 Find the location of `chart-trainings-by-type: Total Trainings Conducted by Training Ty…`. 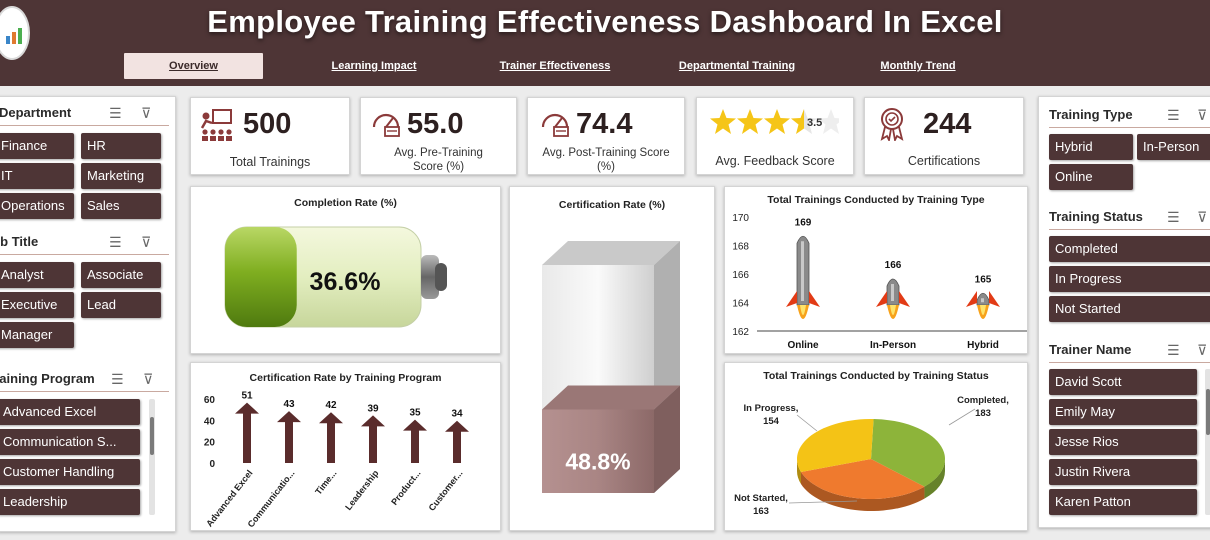

chart-trainings-by-type: Total Trainings Conducted by Training Ty… is located at coordinates (876, 270).